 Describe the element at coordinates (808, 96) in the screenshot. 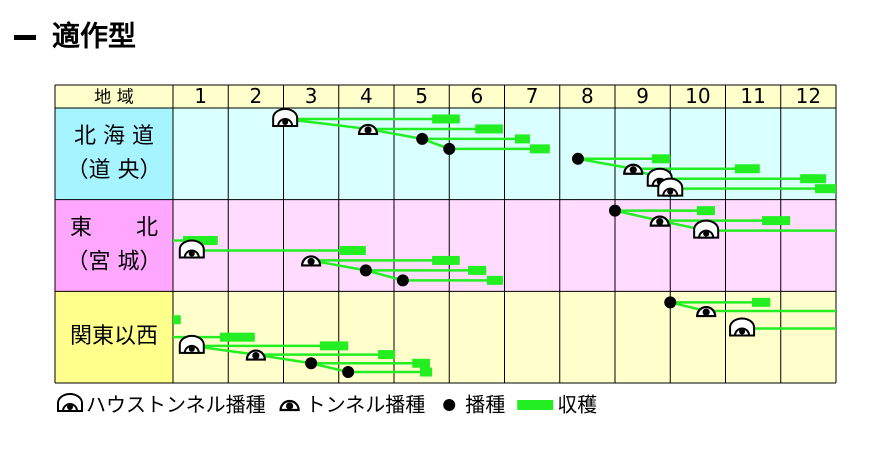

I see `month-label: 12` at that location.